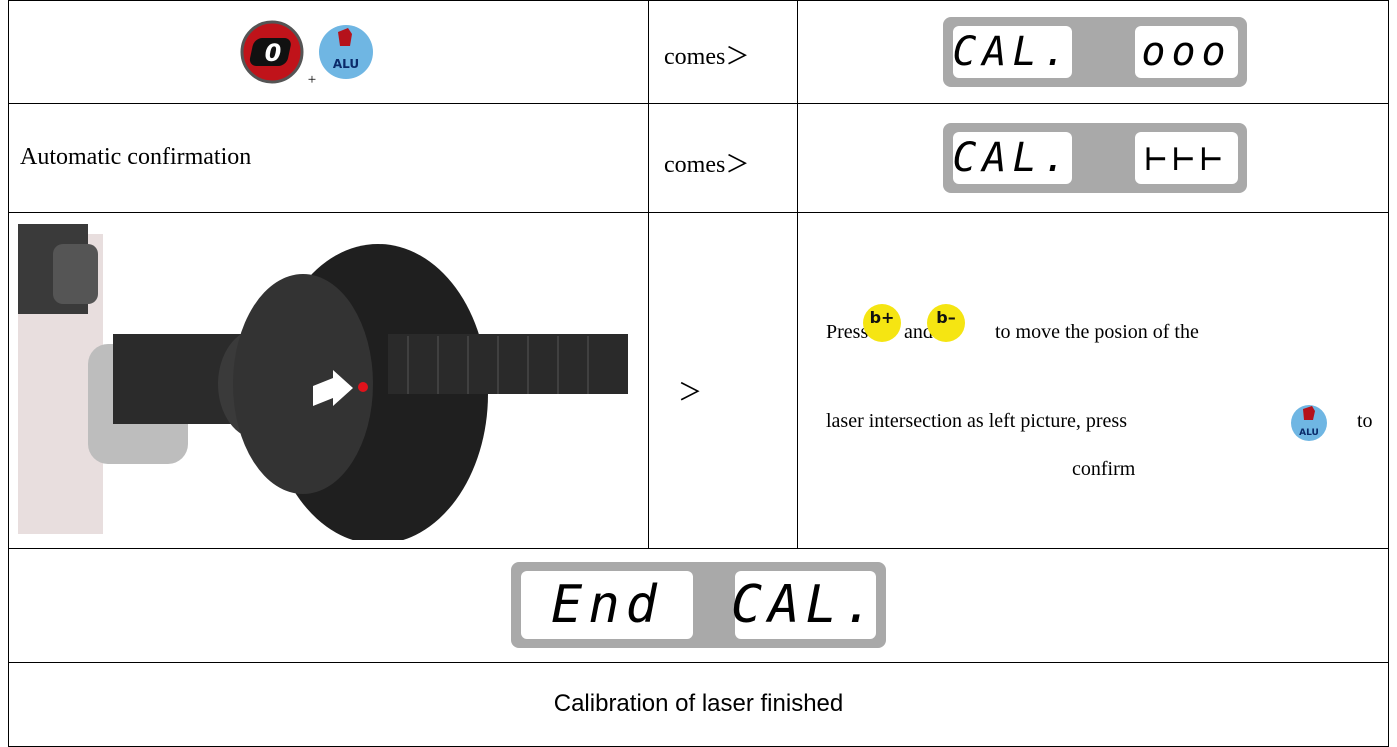  Describe the element at coordinates (882, 317) in the screenshot. I see `key-label: b+` at that location.